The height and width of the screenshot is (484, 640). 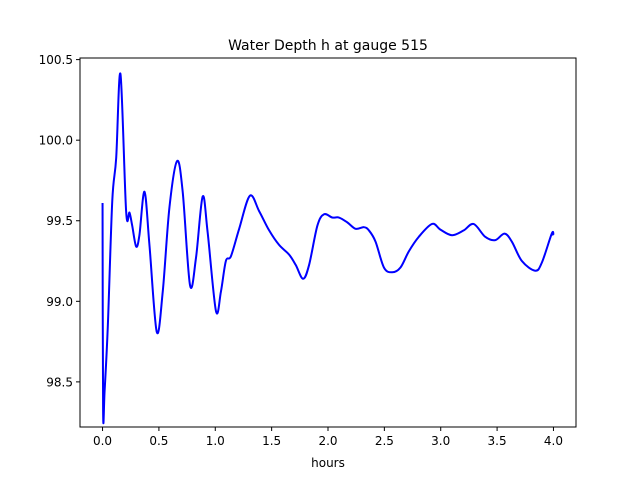 What do you see at coordinates (59, 382) in the screenshot?
I see `y-tick-label: 98.5` at bounding box center [59, 382].